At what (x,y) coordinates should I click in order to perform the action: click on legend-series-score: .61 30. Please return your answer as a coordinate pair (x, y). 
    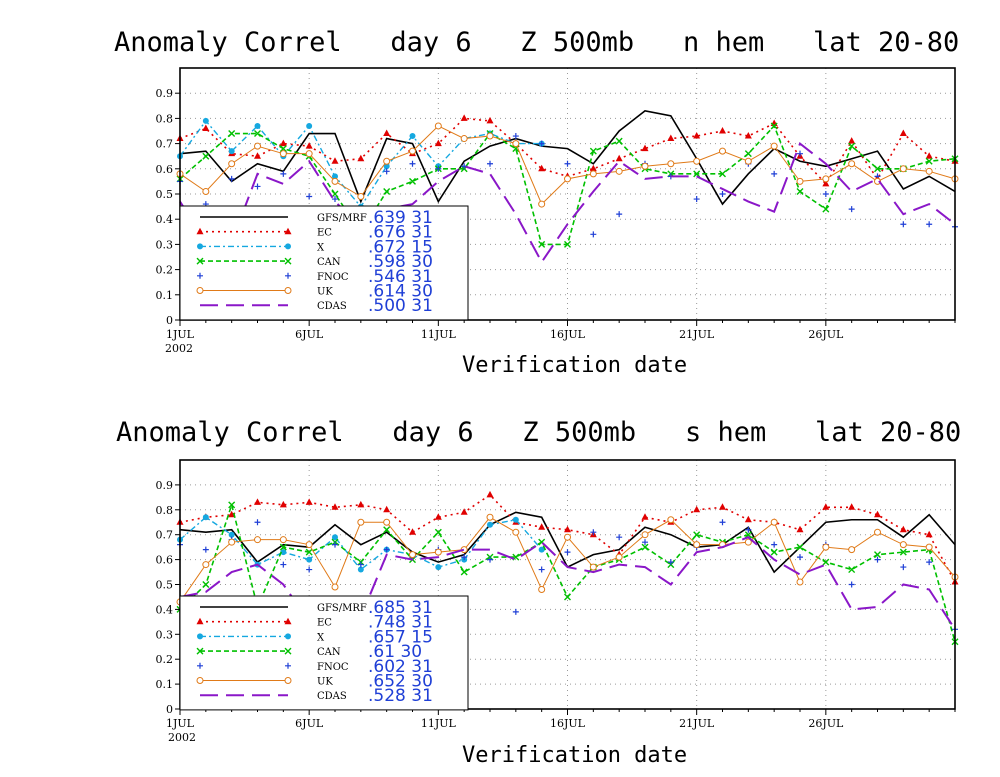
    Looking at the image, I should click on (395, 652).